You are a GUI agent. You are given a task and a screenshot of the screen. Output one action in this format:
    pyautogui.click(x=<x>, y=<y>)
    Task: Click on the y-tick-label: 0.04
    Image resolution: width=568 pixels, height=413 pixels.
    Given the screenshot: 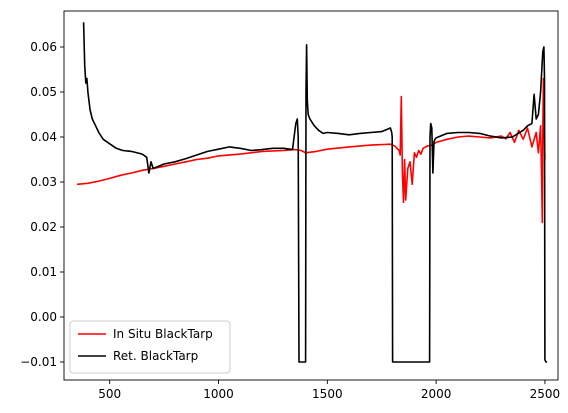 What is the action you would take?
    pyautogui.click(x=43, y=137)
    